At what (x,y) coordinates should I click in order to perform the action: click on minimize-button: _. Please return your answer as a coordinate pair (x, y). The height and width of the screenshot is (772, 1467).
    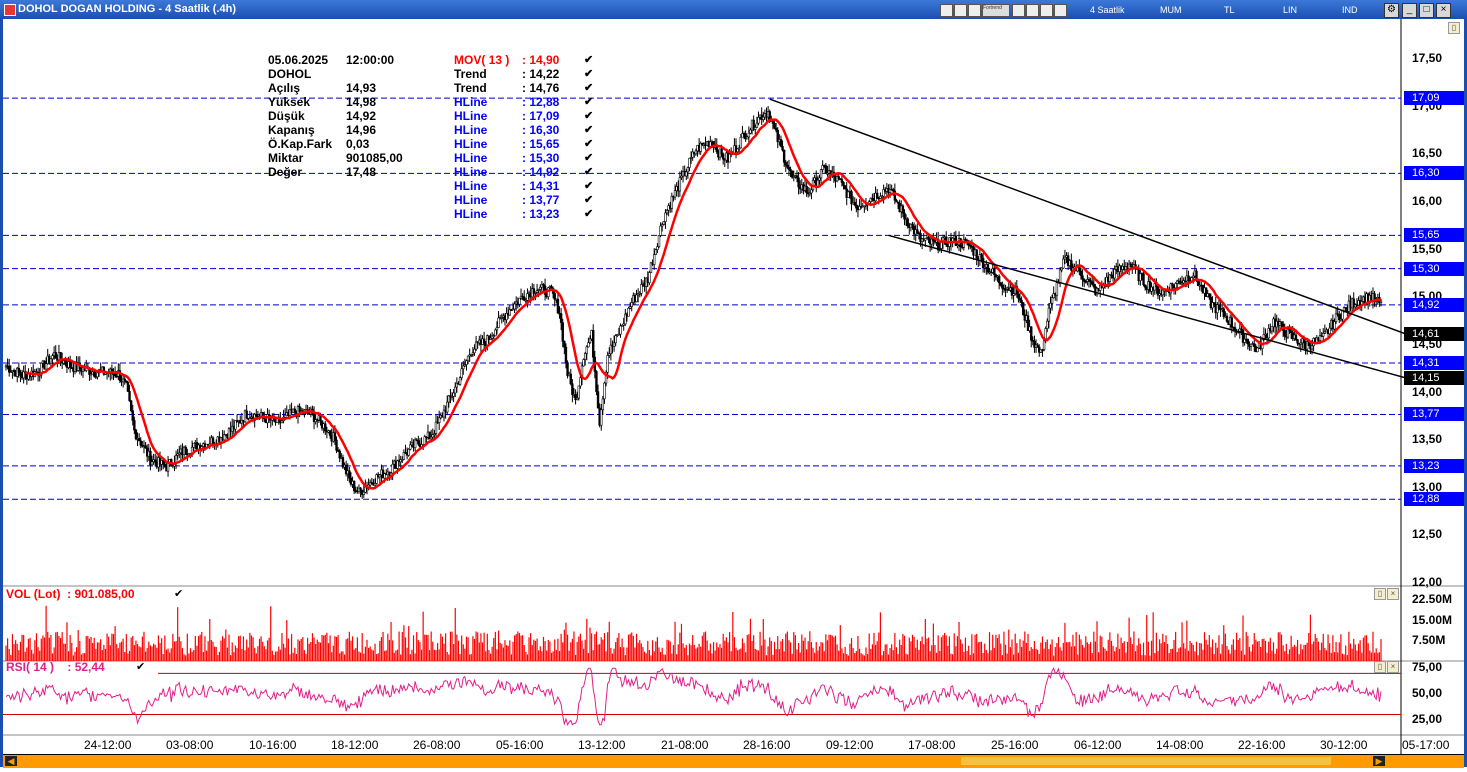
    Looking at the image, I should click on (1409, 10).